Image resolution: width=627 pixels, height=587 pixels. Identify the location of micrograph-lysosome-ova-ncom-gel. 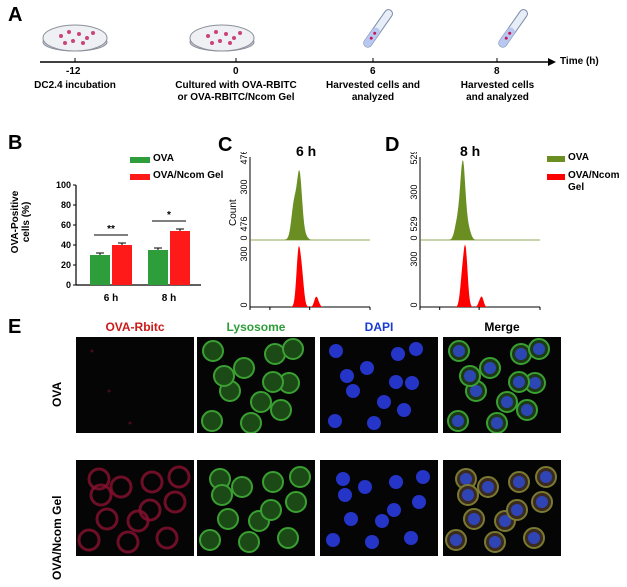
(256, 508).